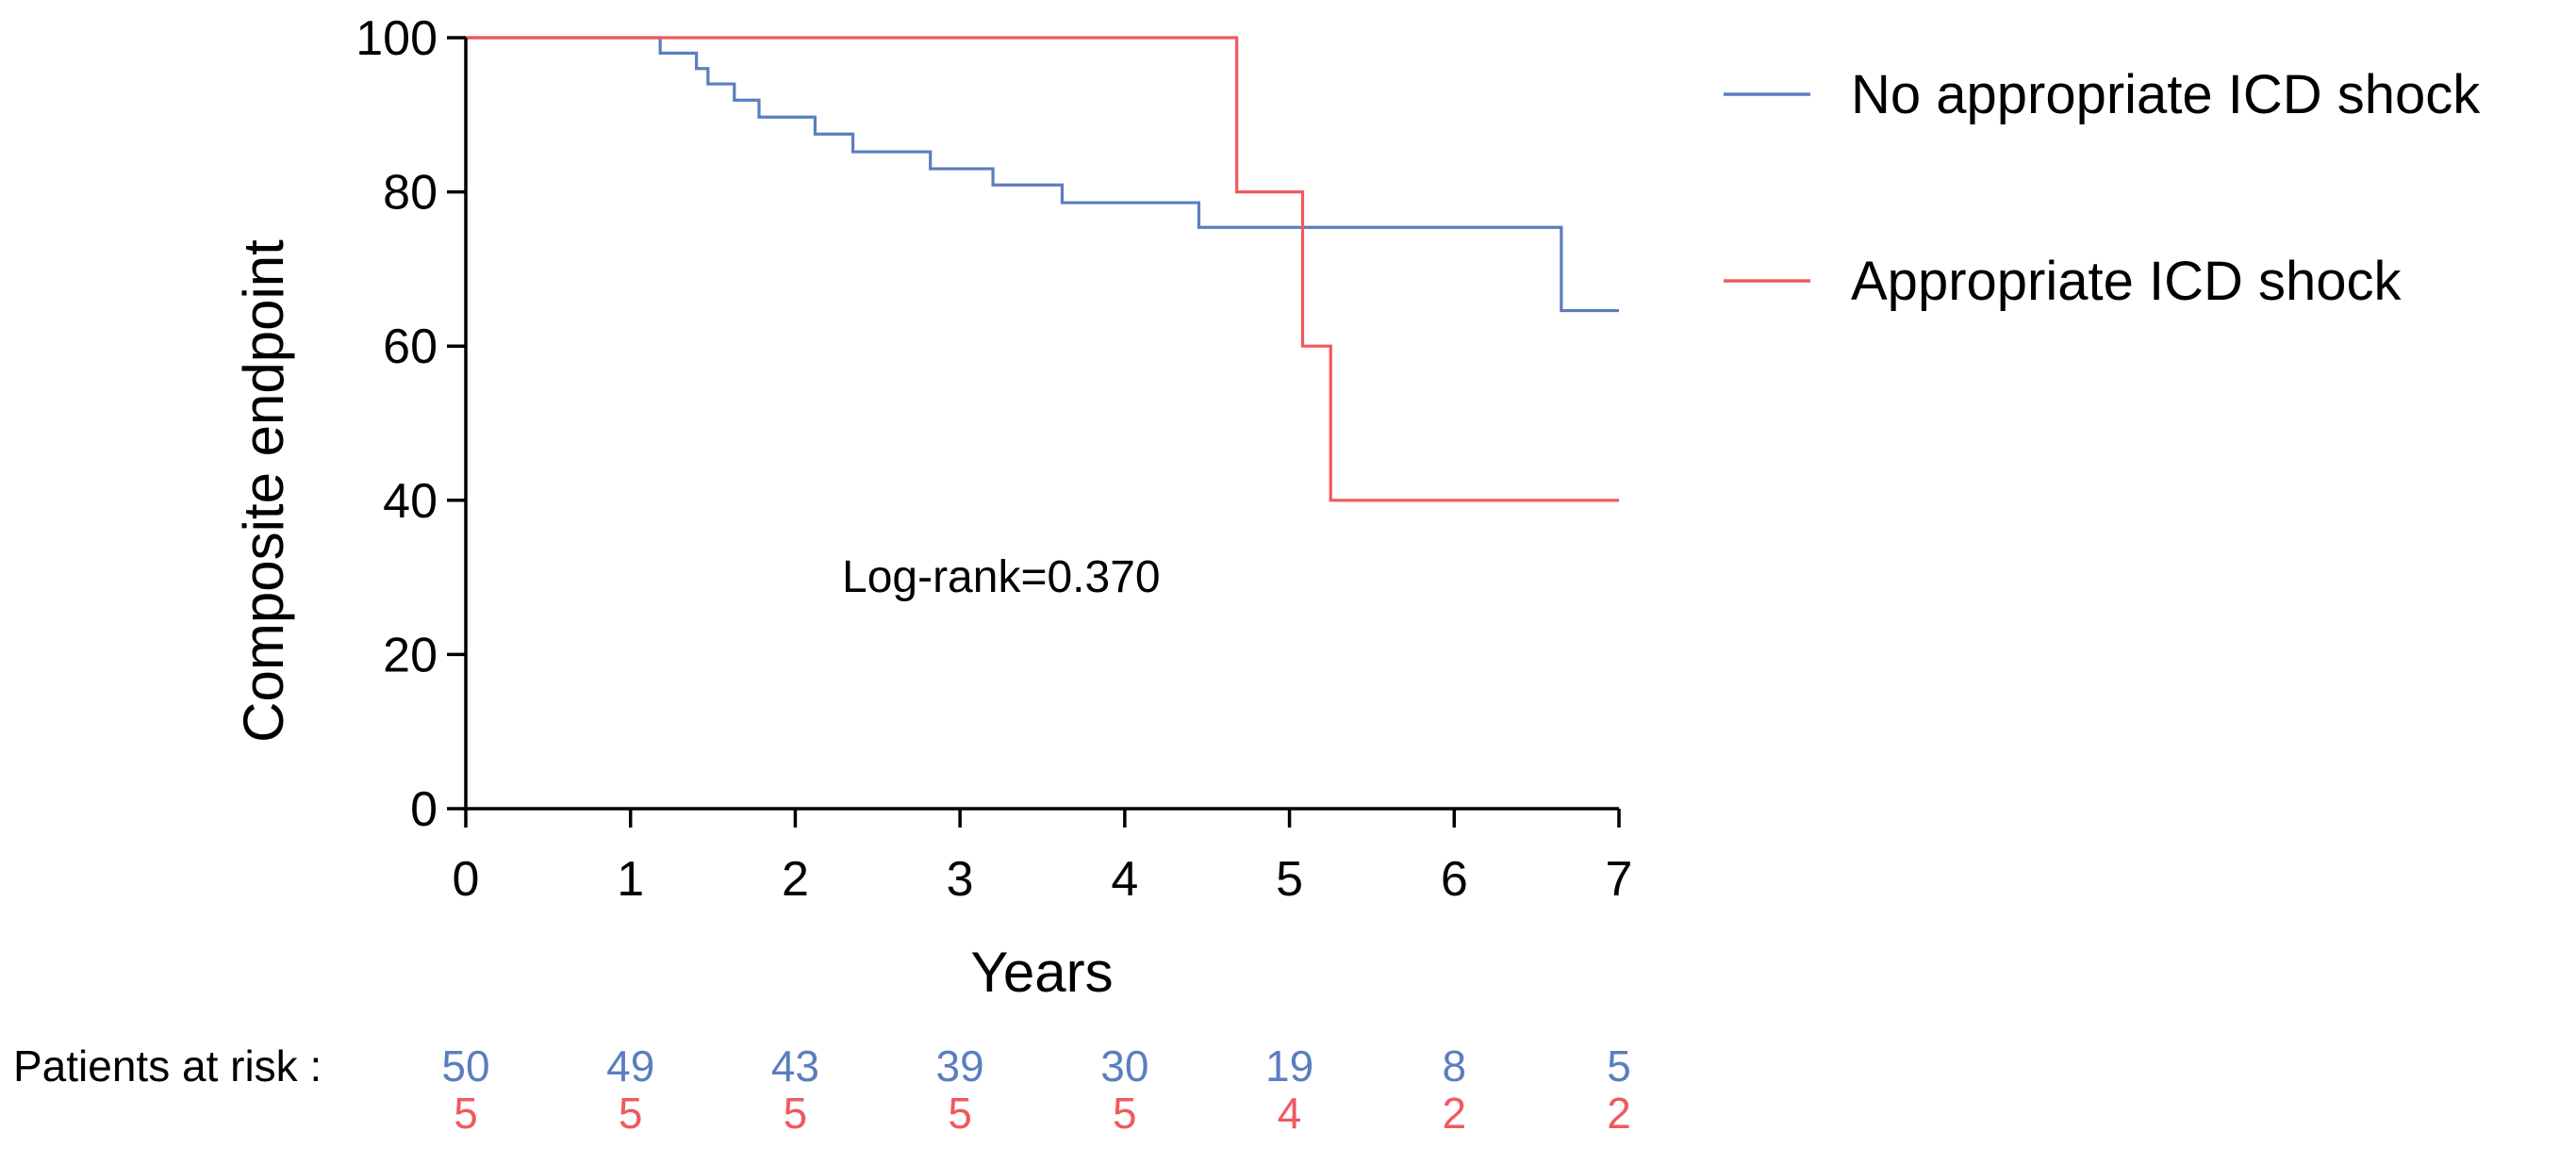  I want to click on x-tick-label: 2, so click(795, 879).